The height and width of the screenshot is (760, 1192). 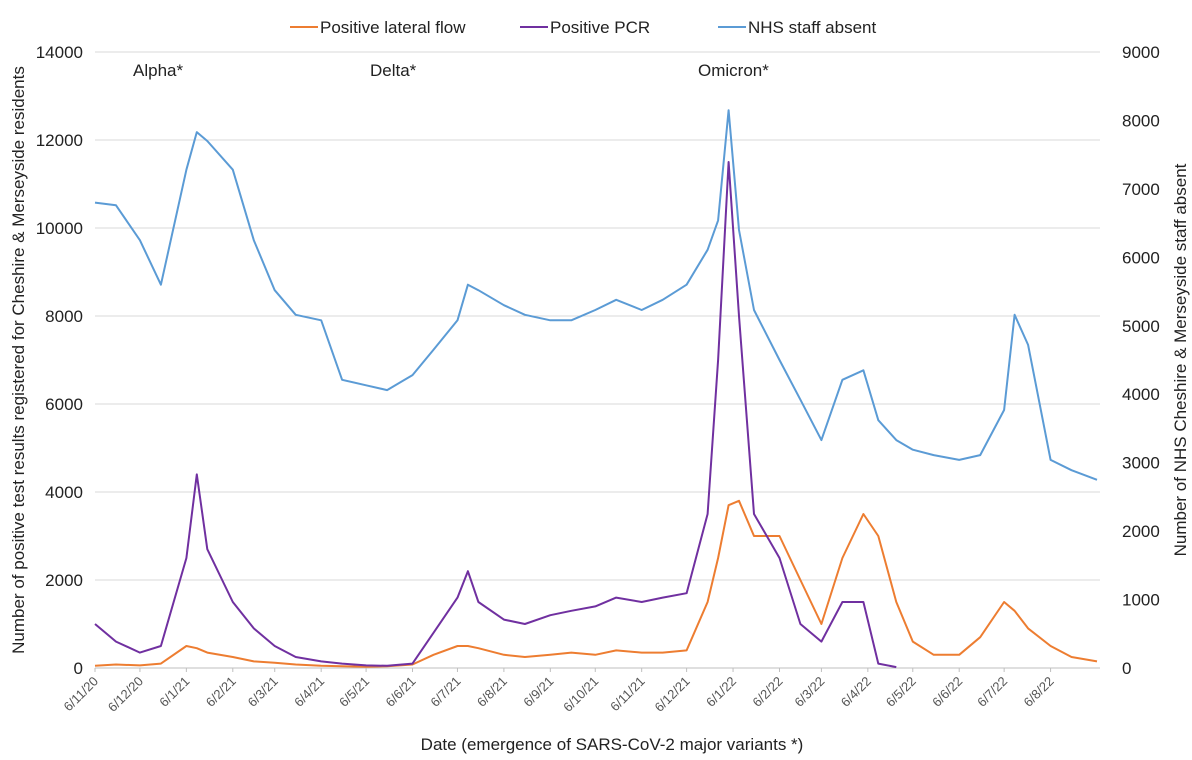 What do you see at coordinates (1141, 52) in the screenshot?
I see `y2-tick-label: 9000` at bounding box center [1141, 52].